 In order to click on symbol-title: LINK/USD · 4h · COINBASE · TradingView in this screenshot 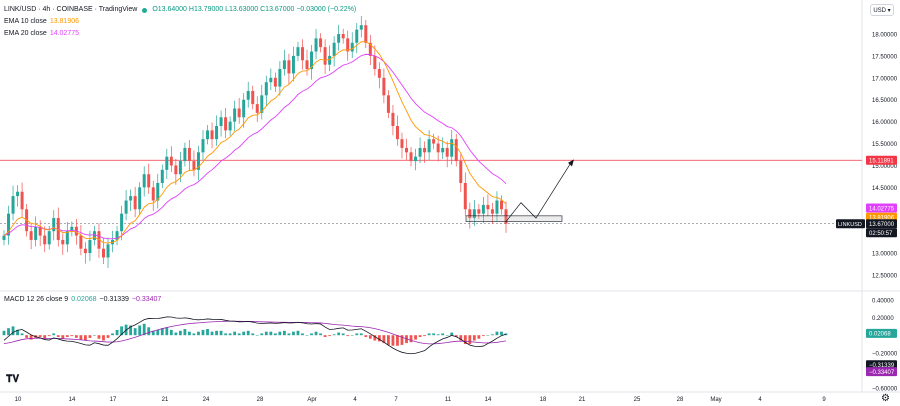, I will do `click(71, 9)`.